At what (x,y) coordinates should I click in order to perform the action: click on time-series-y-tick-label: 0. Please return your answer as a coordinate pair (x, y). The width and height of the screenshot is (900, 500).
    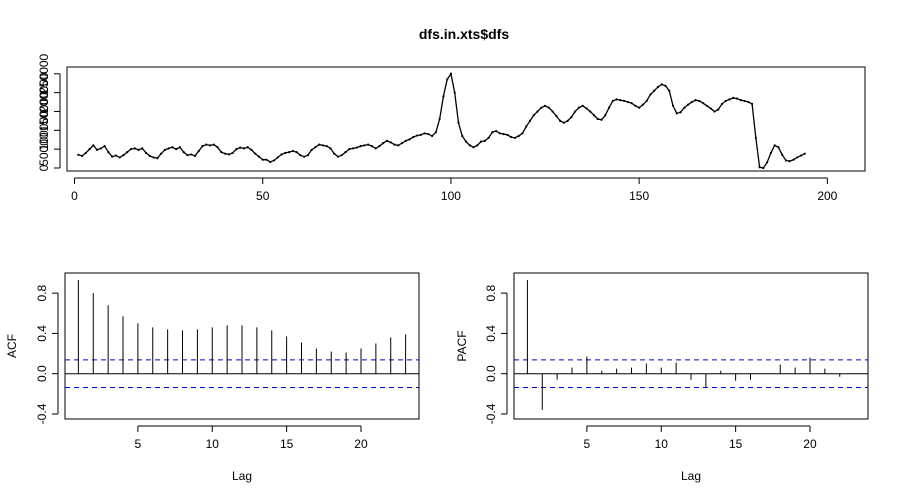
    Looking at the image, I should click on (44, 167).